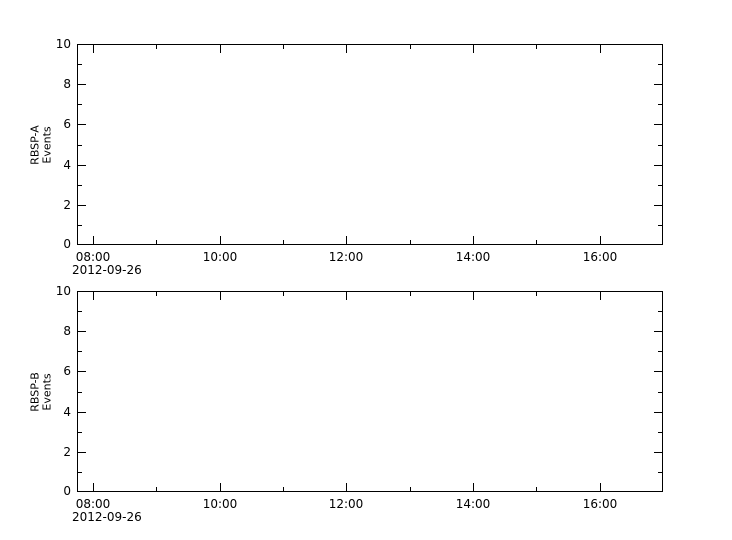 The width and height of the screenshot is (732, 540). Describe the element at coordinates (34, 144) in the screenshot. I see `y-axis-title-line: RBSP-A` at that location.